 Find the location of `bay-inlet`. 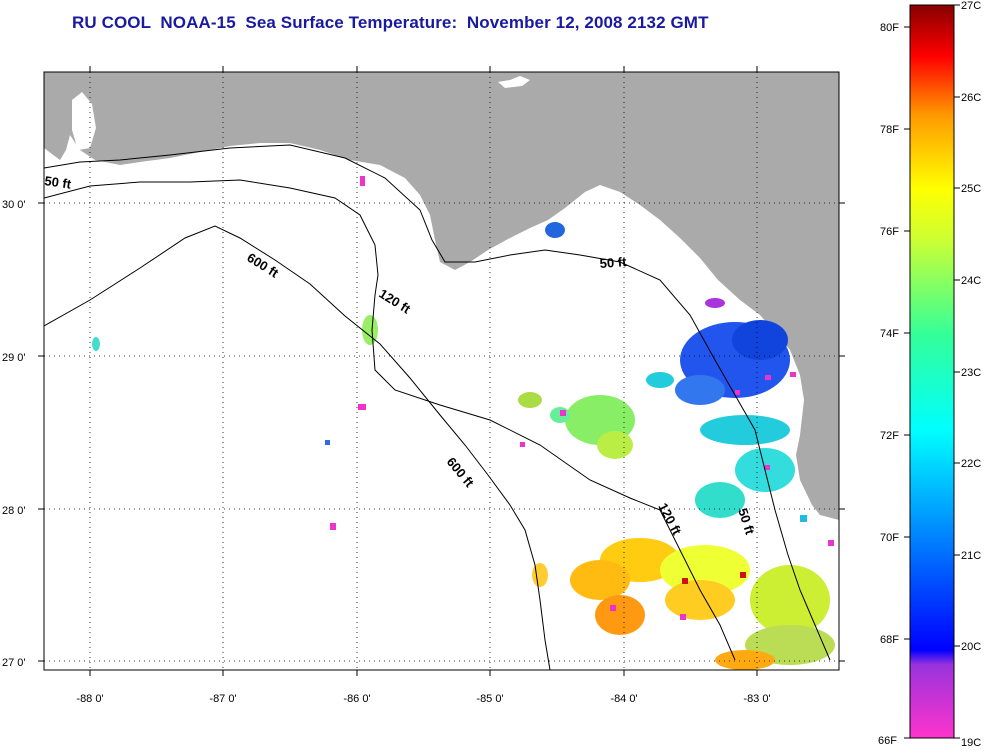

bay-inlet is located at coordinates (84, 121).